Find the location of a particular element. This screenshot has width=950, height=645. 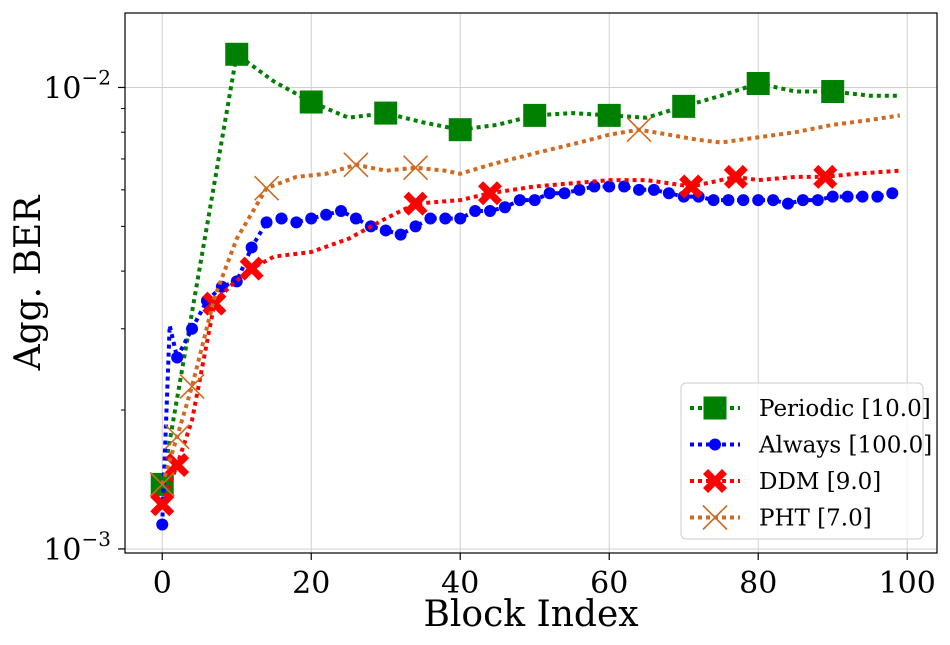

legend-label: Always [100.0] is located at coordinates (845, 446).